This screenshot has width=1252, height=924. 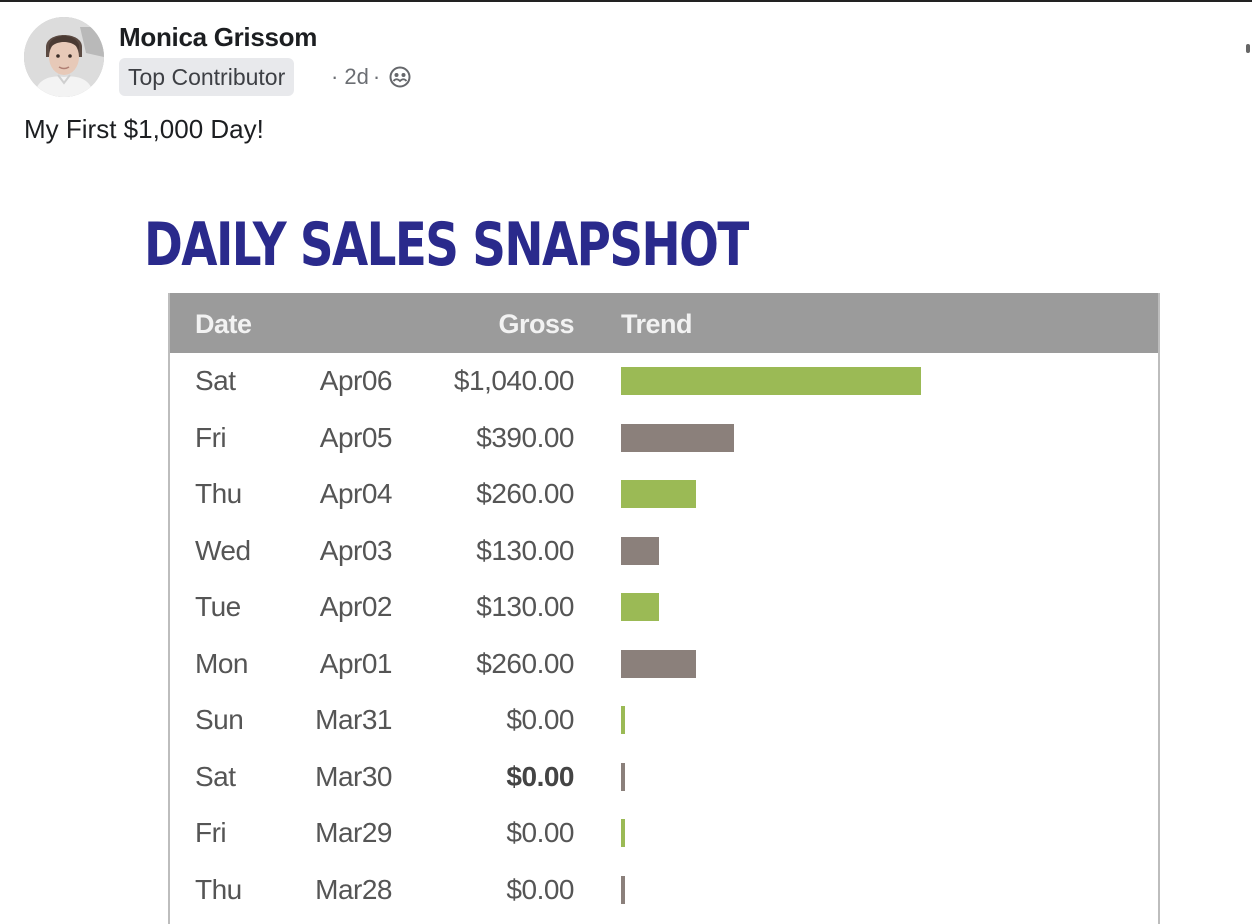 I want to click on row-day: Sun, so click(x=219, y=719).